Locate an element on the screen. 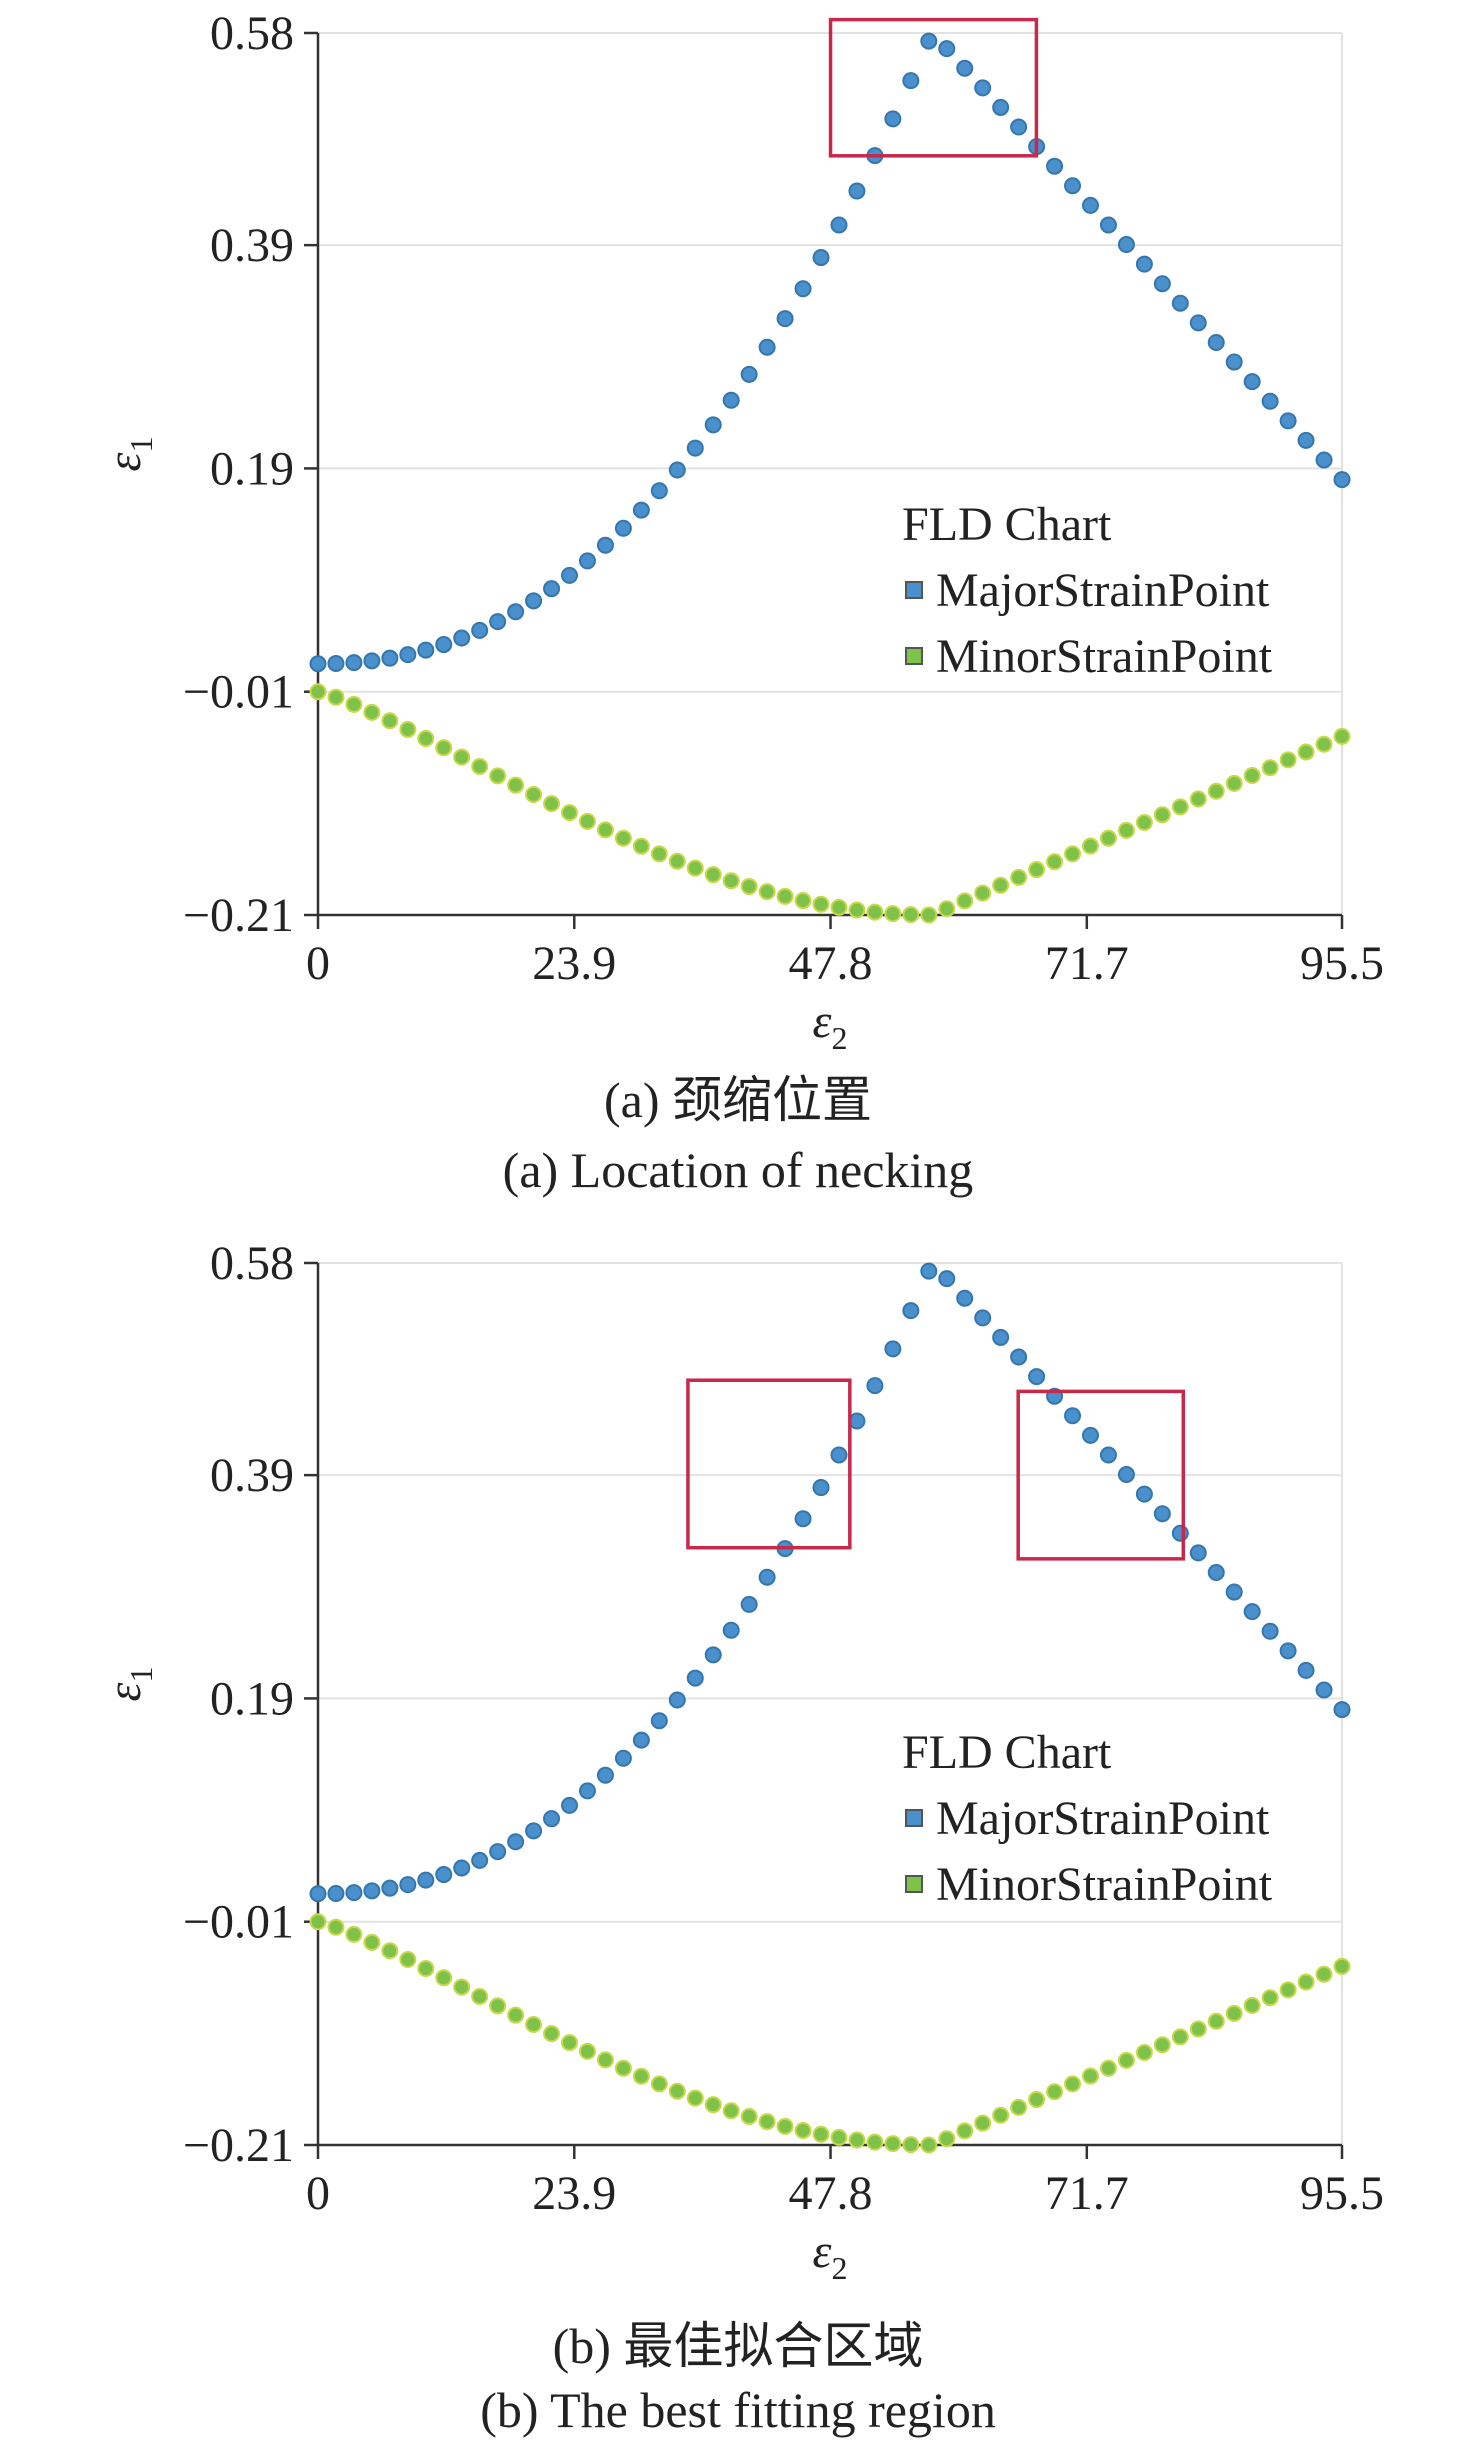  x-tick-label: 95.5 is located at coordinates (1342, 963).